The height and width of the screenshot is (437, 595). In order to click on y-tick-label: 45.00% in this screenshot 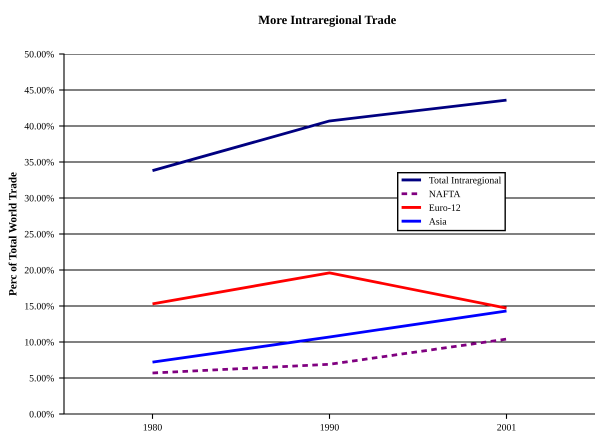, I will do `click(39, 90)`.